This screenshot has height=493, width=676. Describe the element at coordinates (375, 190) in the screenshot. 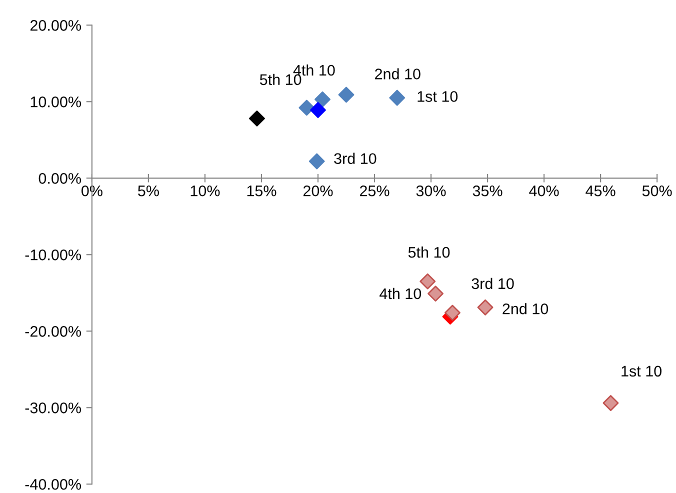

I see `x-tick-label: 25%` at that location.